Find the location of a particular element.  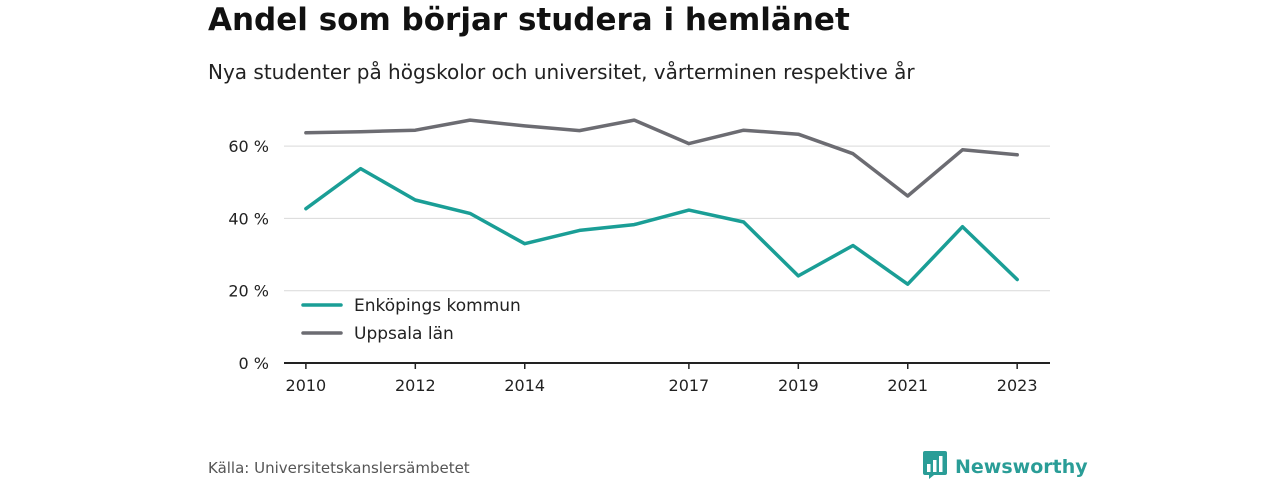

brand-logo: Newsworthy is located at coordinates (1005, 467).